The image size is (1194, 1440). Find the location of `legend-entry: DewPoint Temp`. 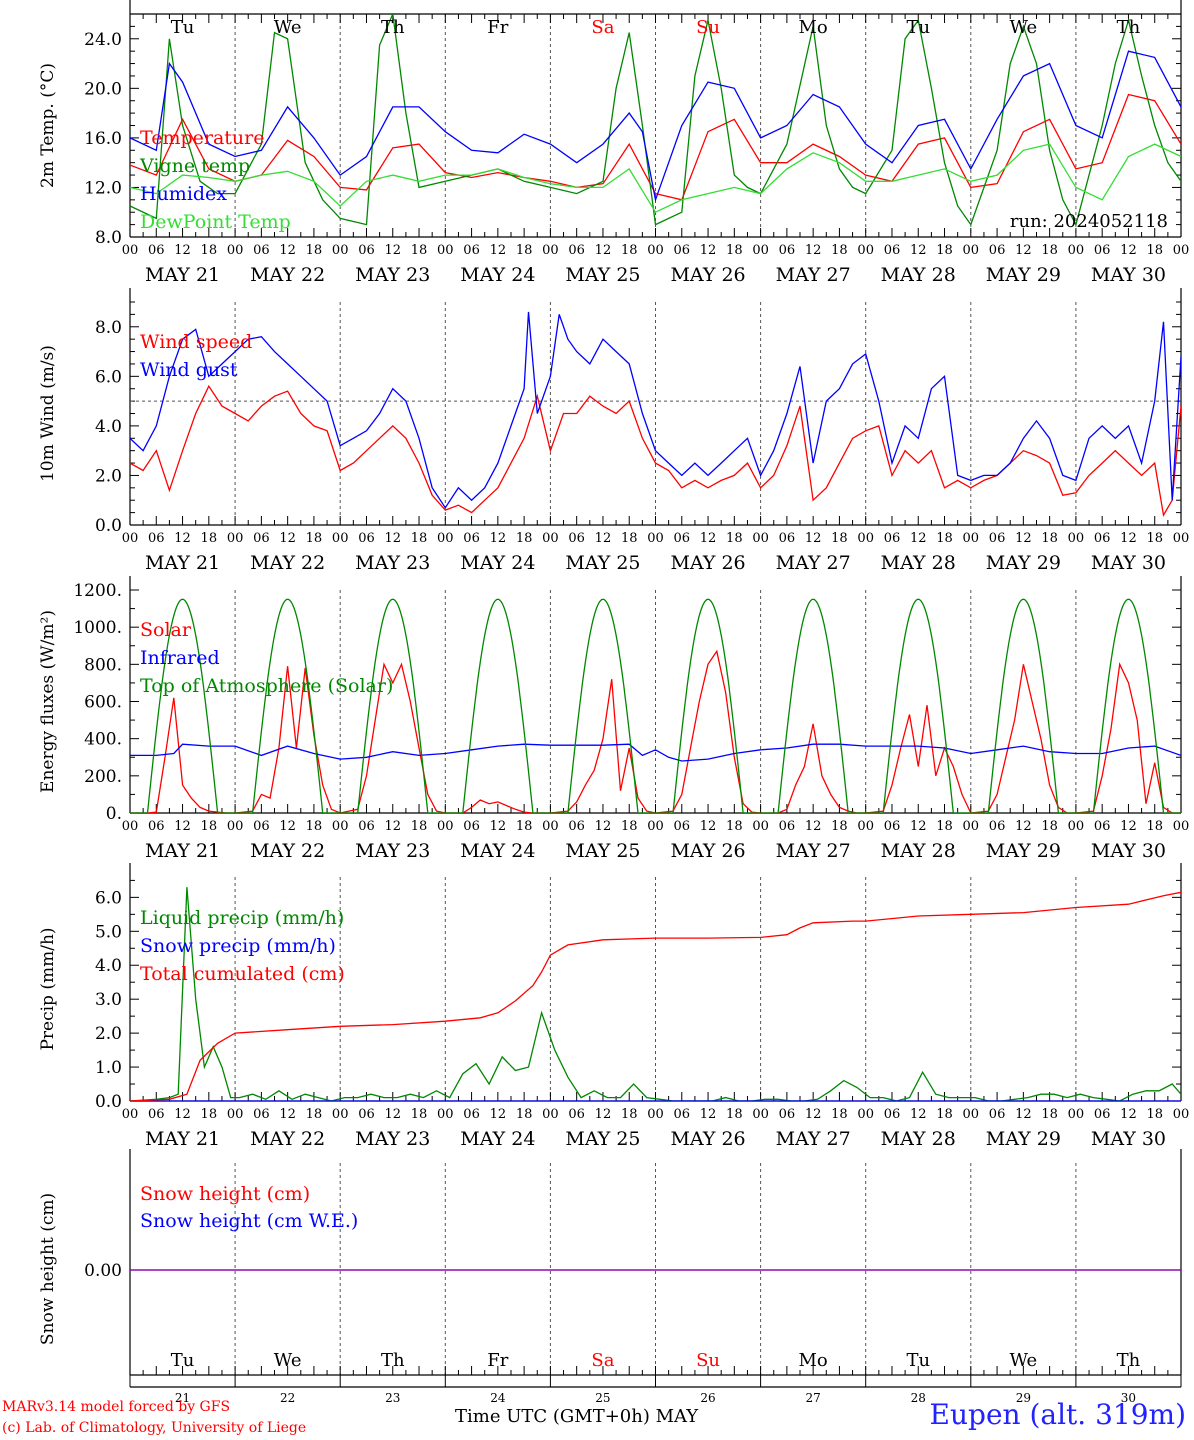

legend-entry: DewPoint Temp is located at coordinates (215, 222).